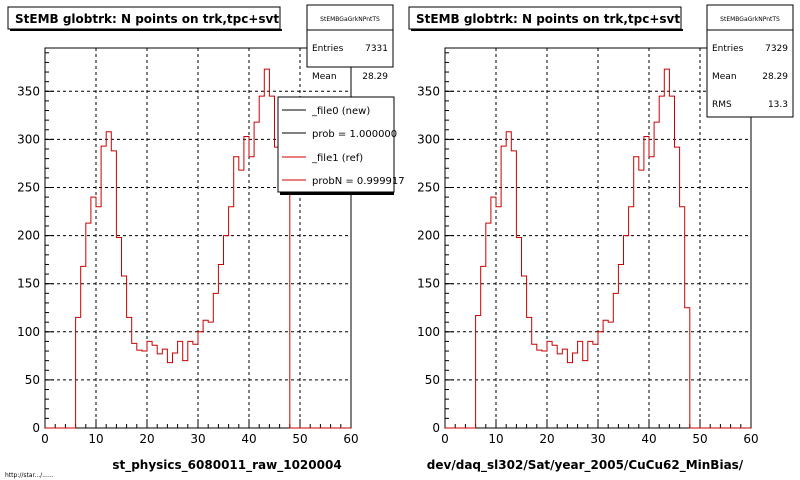 Image resolution: width=800 pixels, height=480 pixels. I want to click on legend-label-0: _file0 (new), so click(340, 111).